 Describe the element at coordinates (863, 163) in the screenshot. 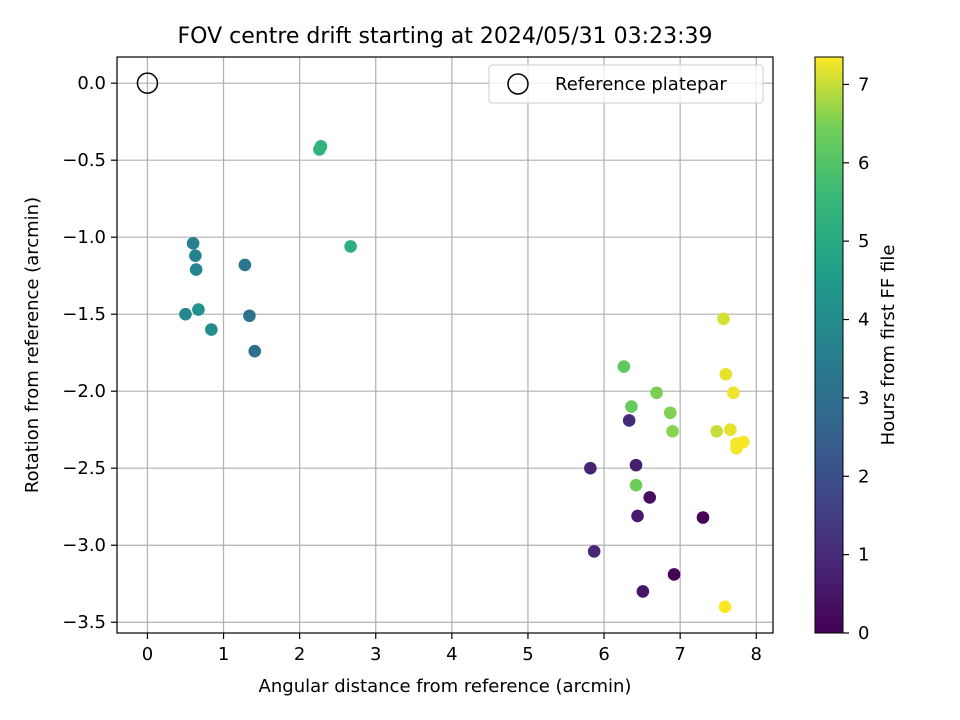

I see `colorbar-tick-label: 6` at that location.